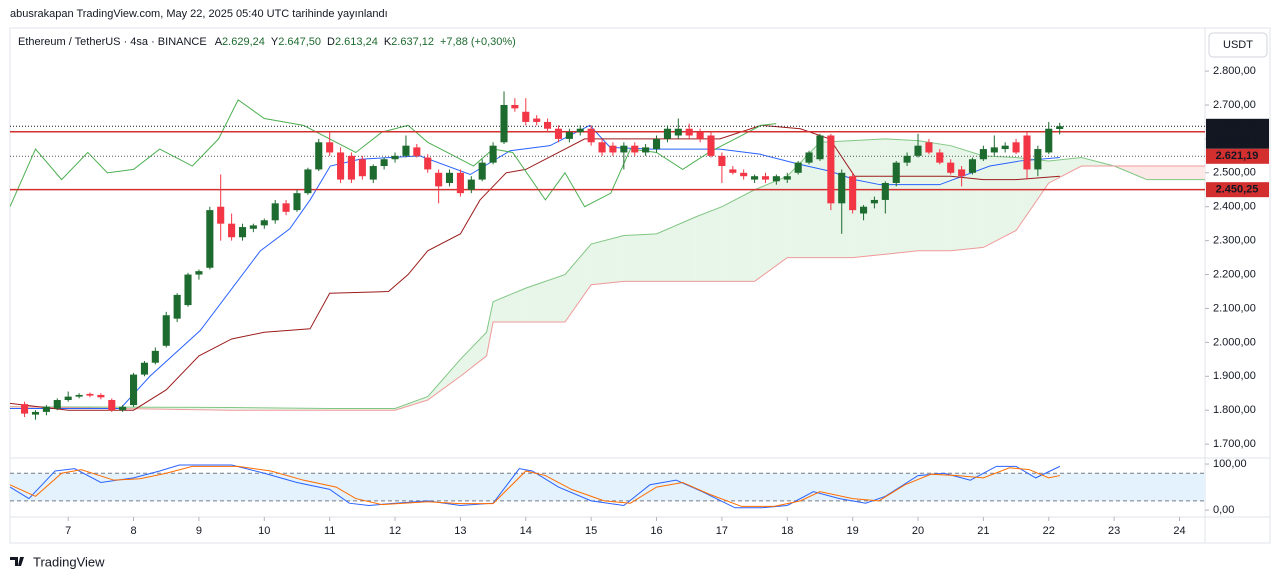 Image resolution: width=1281 pixels, height=580 pixels. I want to click on price-label: 2.450,25, so click(1237, 190).